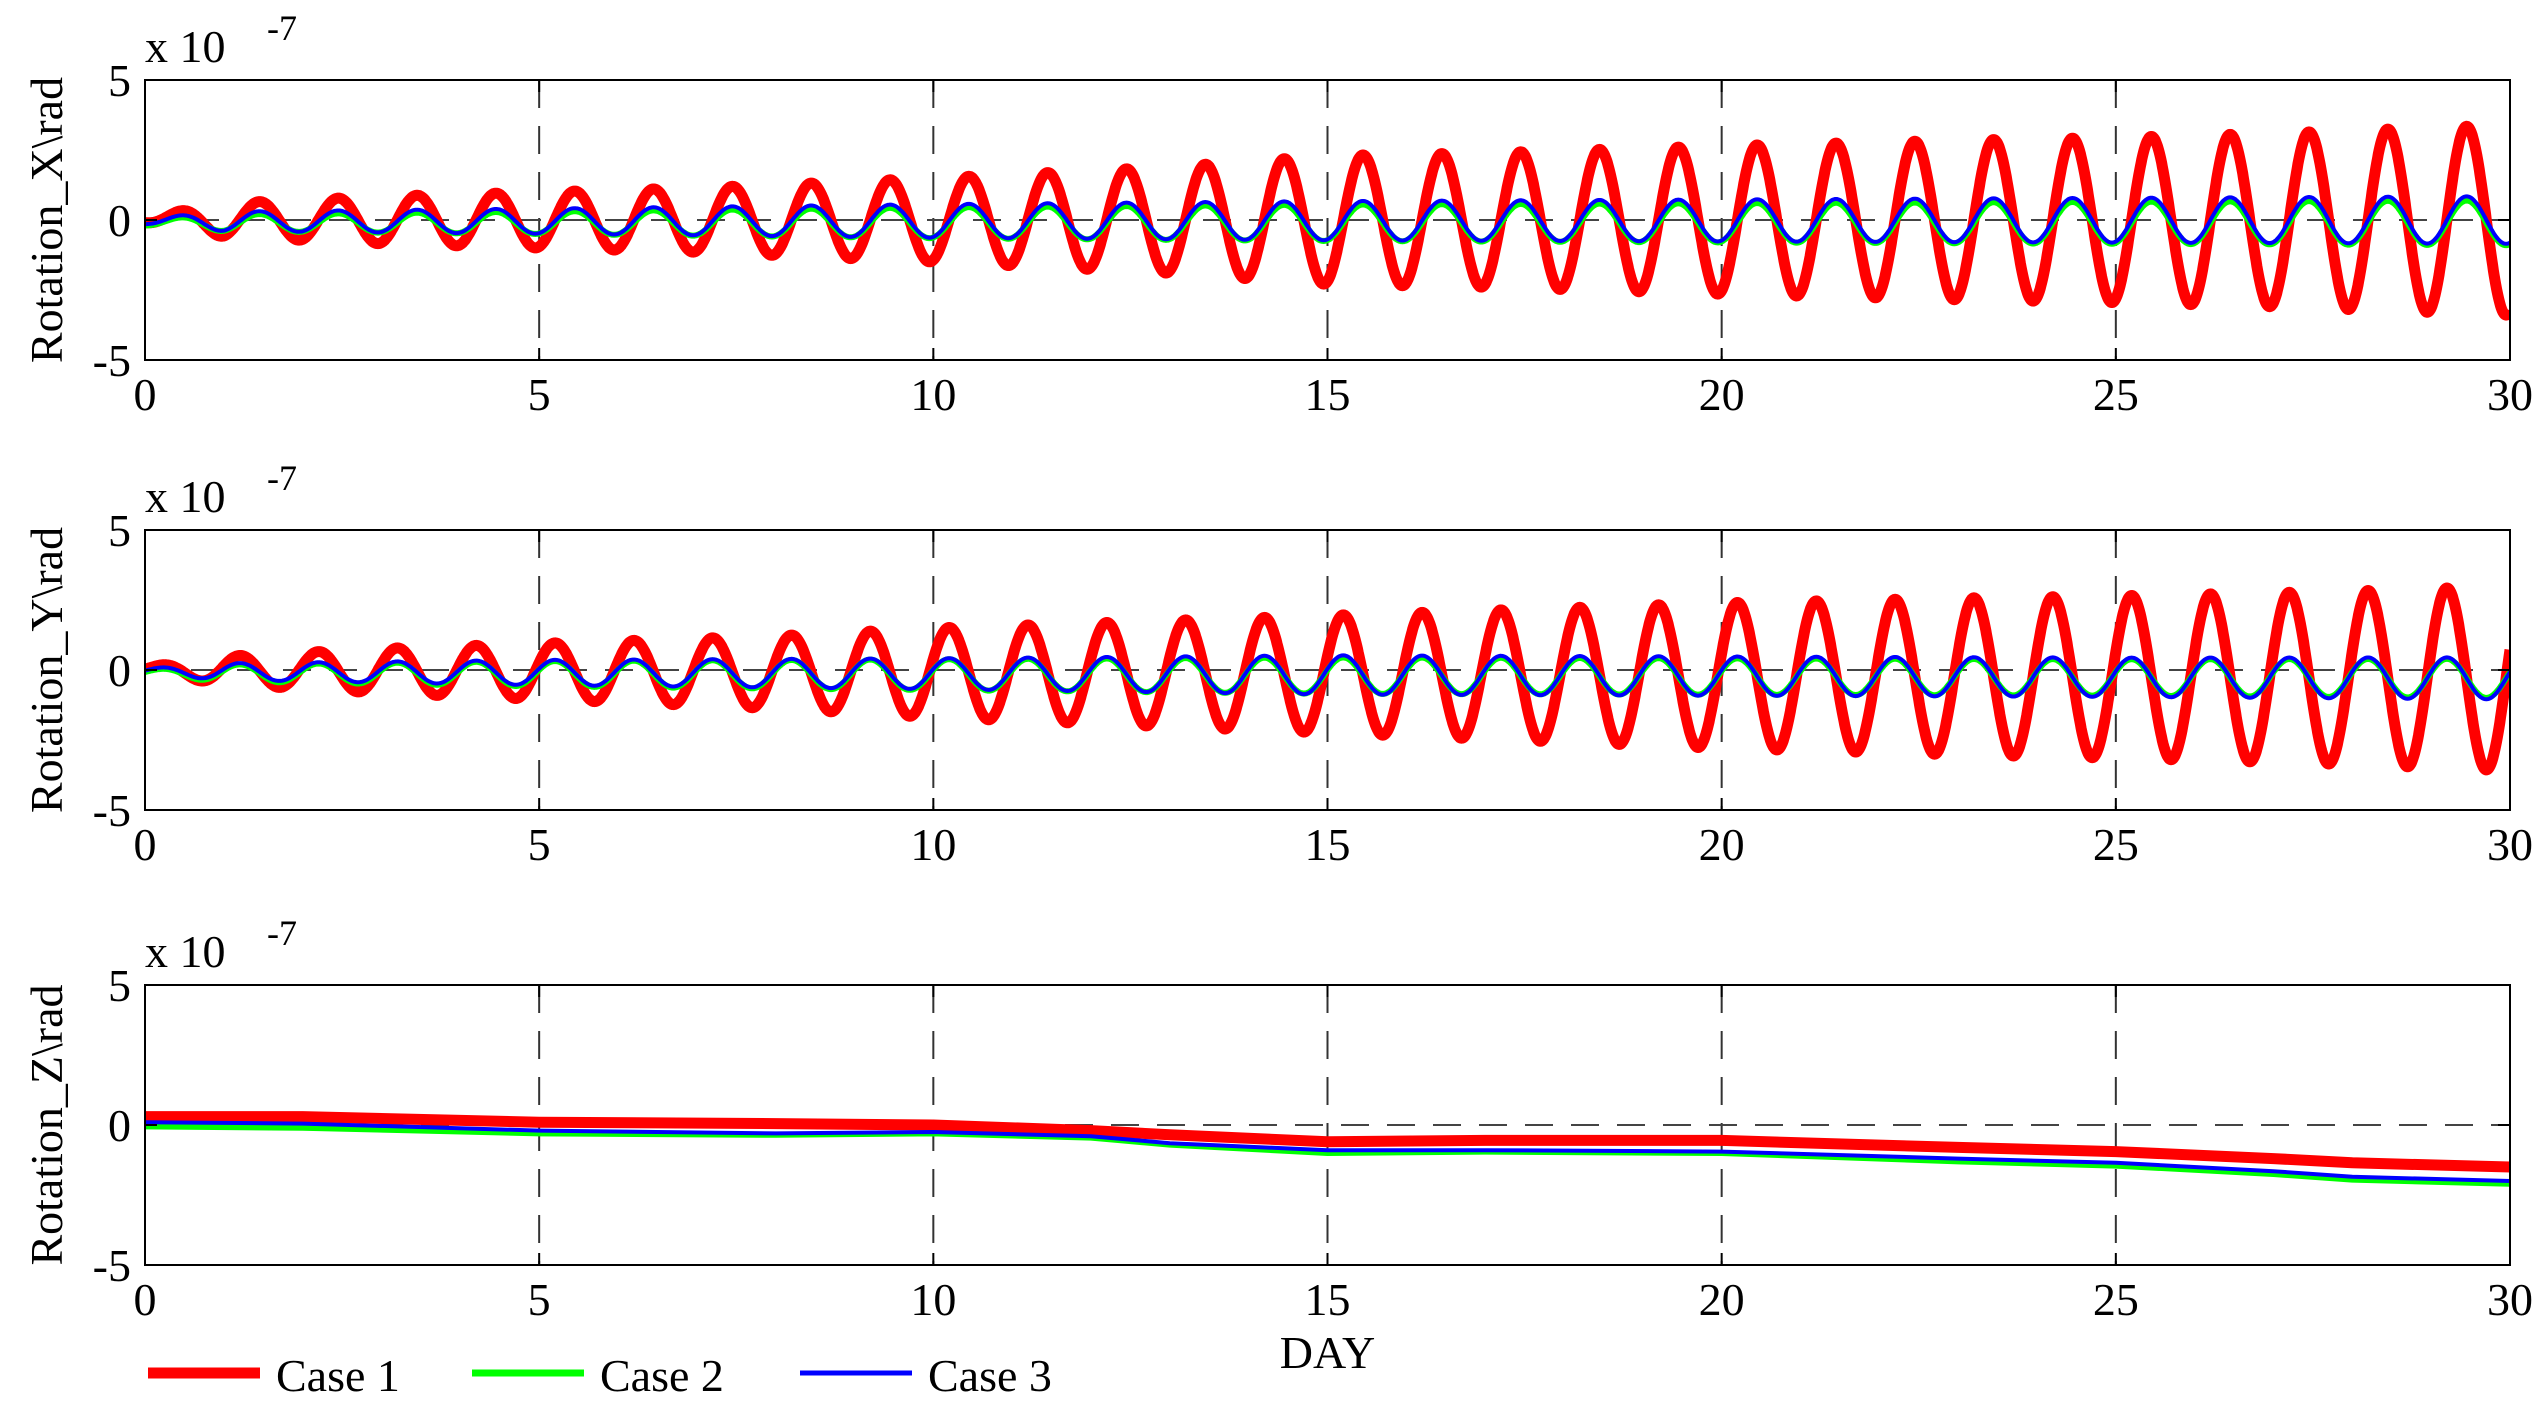 The height and width of the screenshot is (1408, 2548). Describe the element at coordinates (338, 1375) in the screenshot. I see `legend-label-1: Case 1` at that location.